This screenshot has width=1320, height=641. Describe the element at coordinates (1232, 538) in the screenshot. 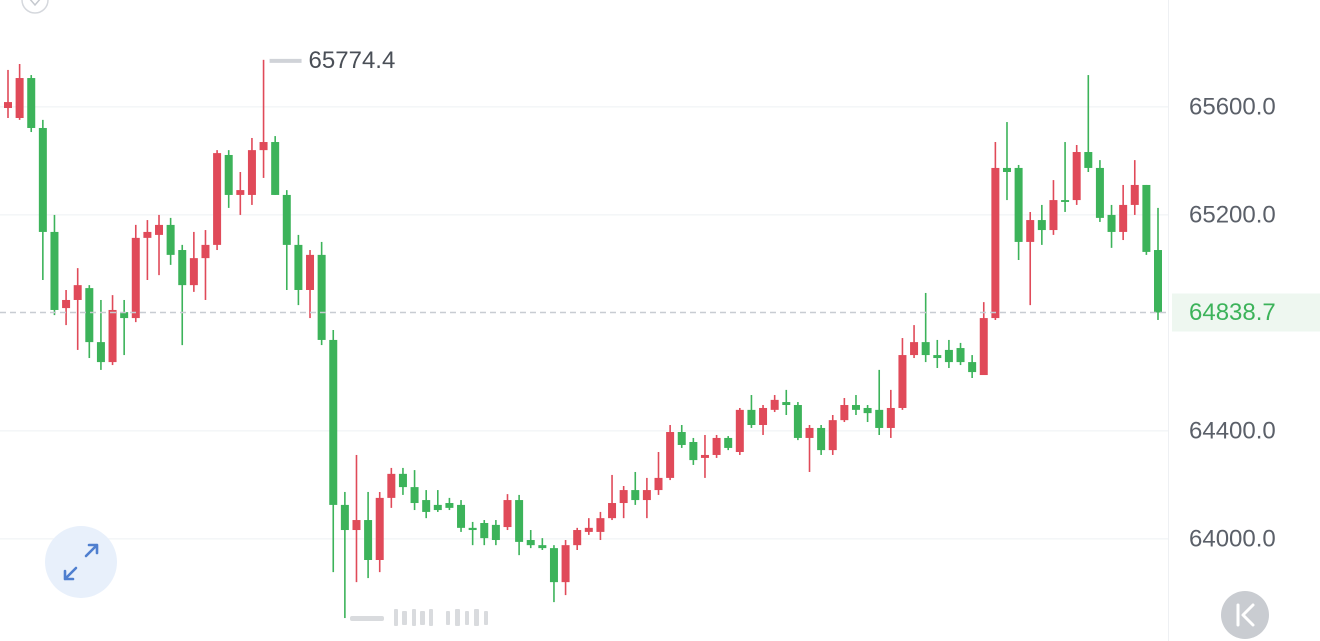

I see `y-tick-label: 64000.0` at that location.